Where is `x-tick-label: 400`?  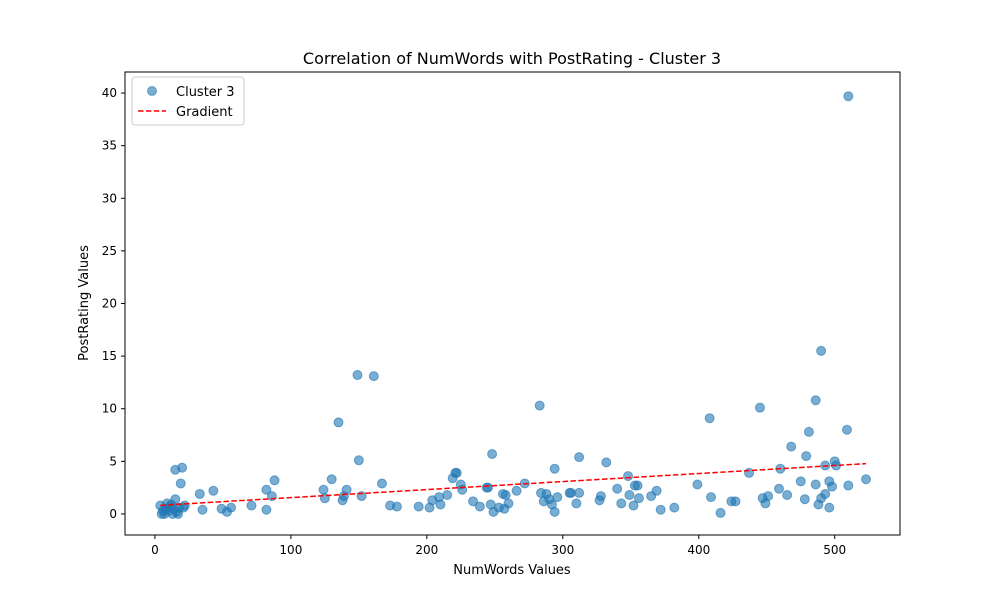
x-tick-label: 400 is located at coordinates (698, 550).